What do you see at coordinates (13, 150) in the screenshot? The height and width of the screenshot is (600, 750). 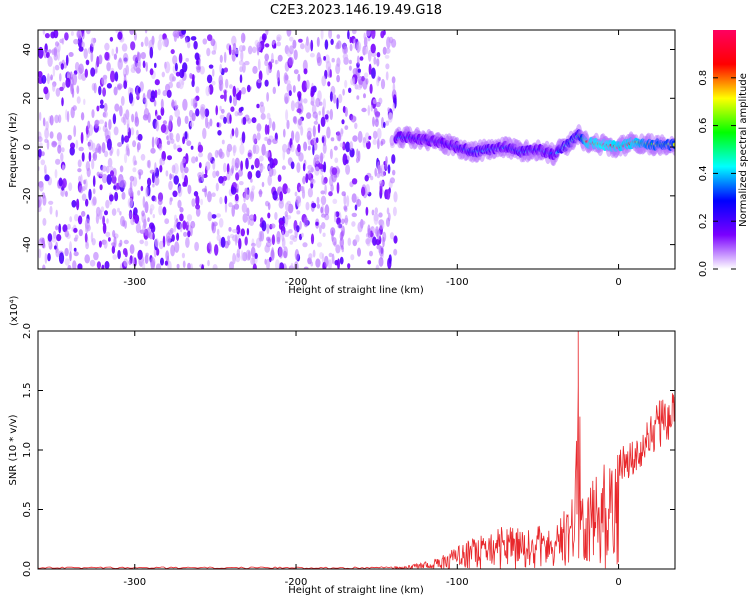 I see `spectrogram-y-axis-label: Frequency (Hz)` at bounding box center [13, 150].